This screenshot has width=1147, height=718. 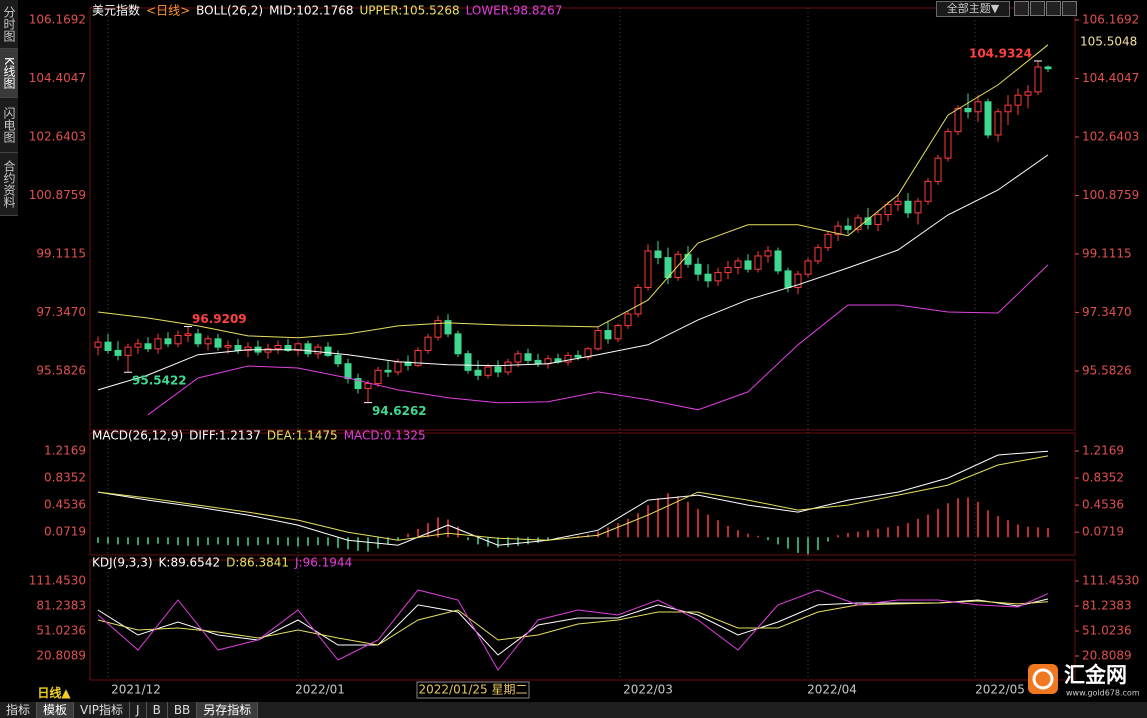 What do you see at coordinates (1107, 630) in the screenshot?
I see `y-tick-label-right: 51.0236` at bounding box center [1107, 630].